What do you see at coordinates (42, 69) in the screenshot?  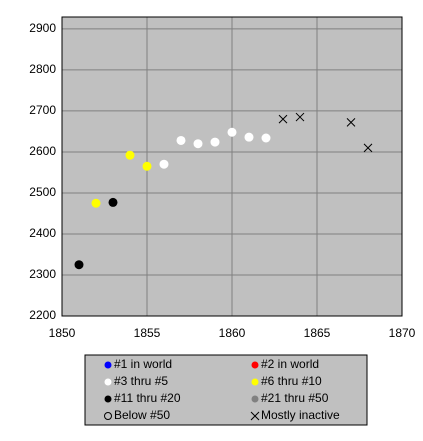 I see `y-tick-label: 2800` at bounding box center [42, 69].